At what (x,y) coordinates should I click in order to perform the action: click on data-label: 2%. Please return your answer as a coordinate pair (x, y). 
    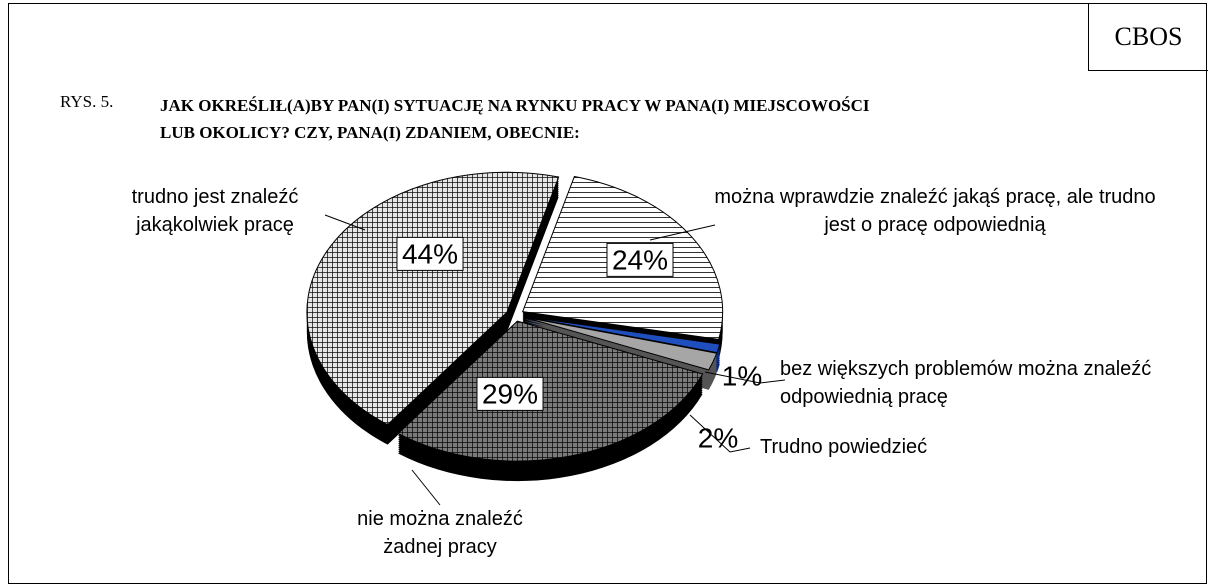
    Looking at the image, I should click on (718, 437).